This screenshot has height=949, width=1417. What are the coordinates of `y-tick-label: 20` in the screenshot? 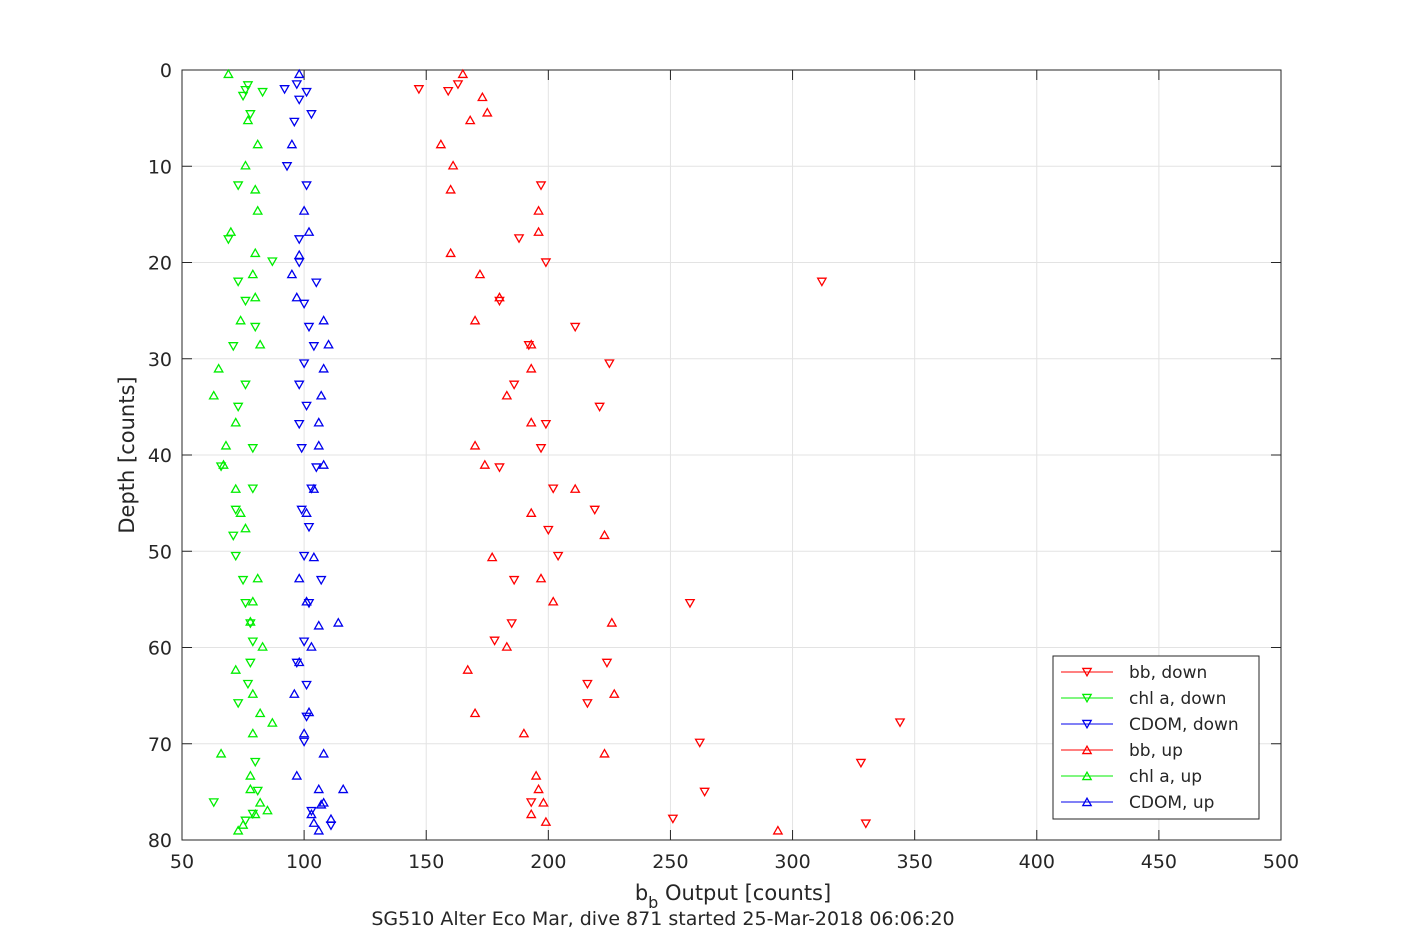 It's located at (160, 264).